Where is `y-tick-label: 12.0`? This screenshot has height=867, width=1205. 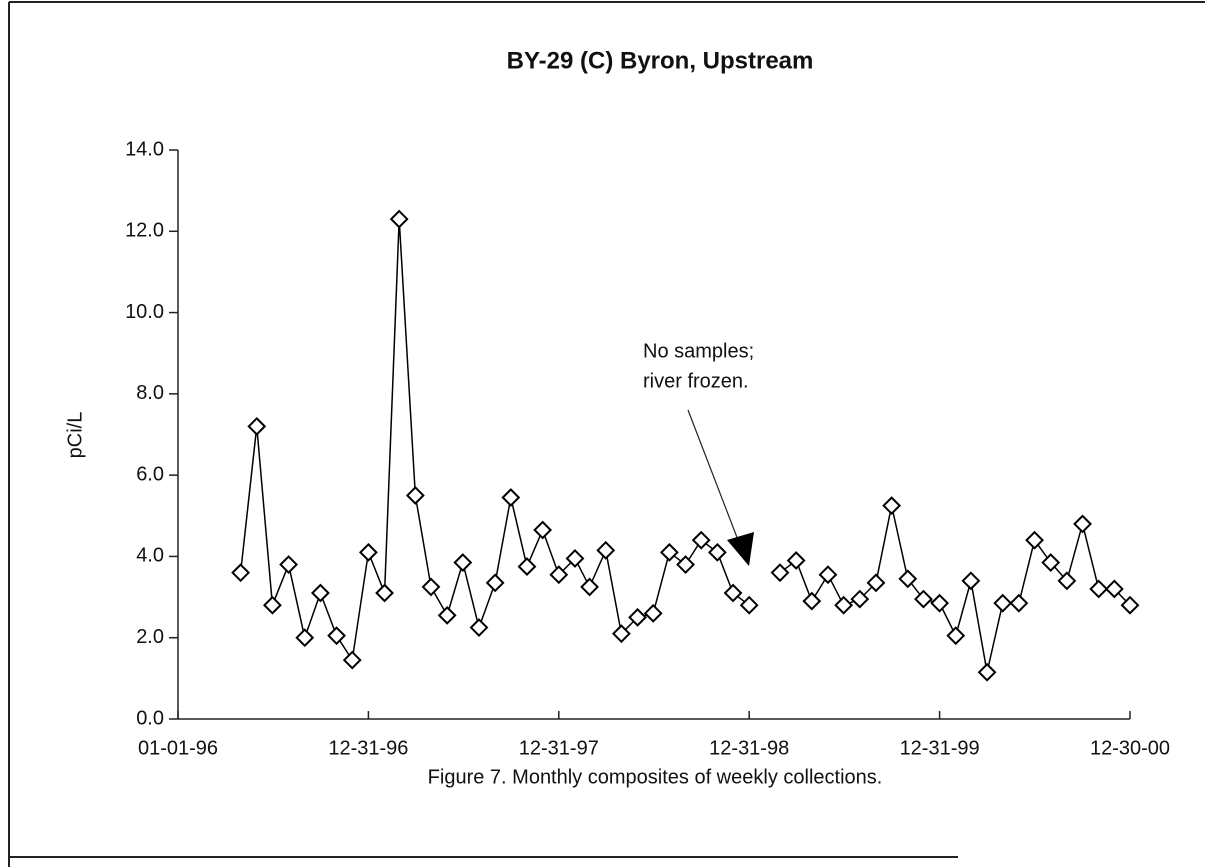
y-tick-label: 12.0 is located at coordinates (144, 231).